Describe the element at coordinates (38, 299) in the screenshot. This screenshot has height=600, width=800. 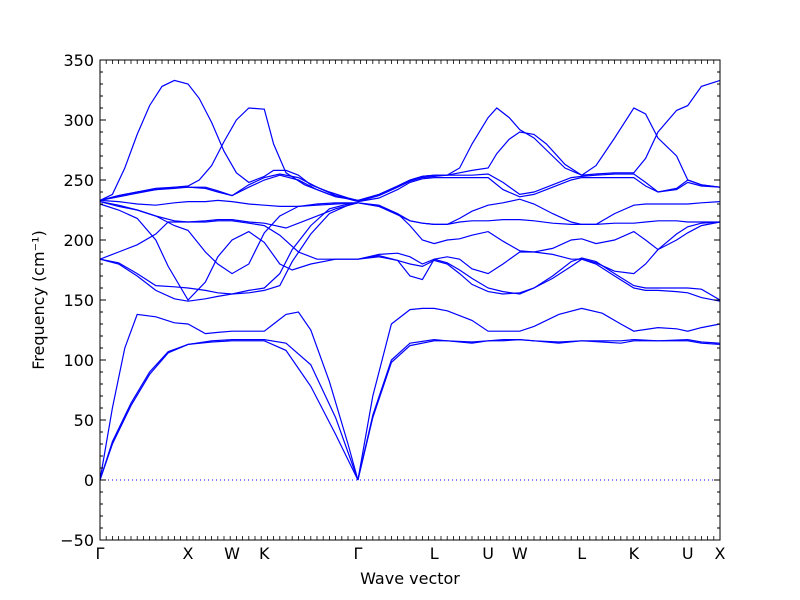
I see `y-axis-label: Frequency (cm⁻¹)` at that location.